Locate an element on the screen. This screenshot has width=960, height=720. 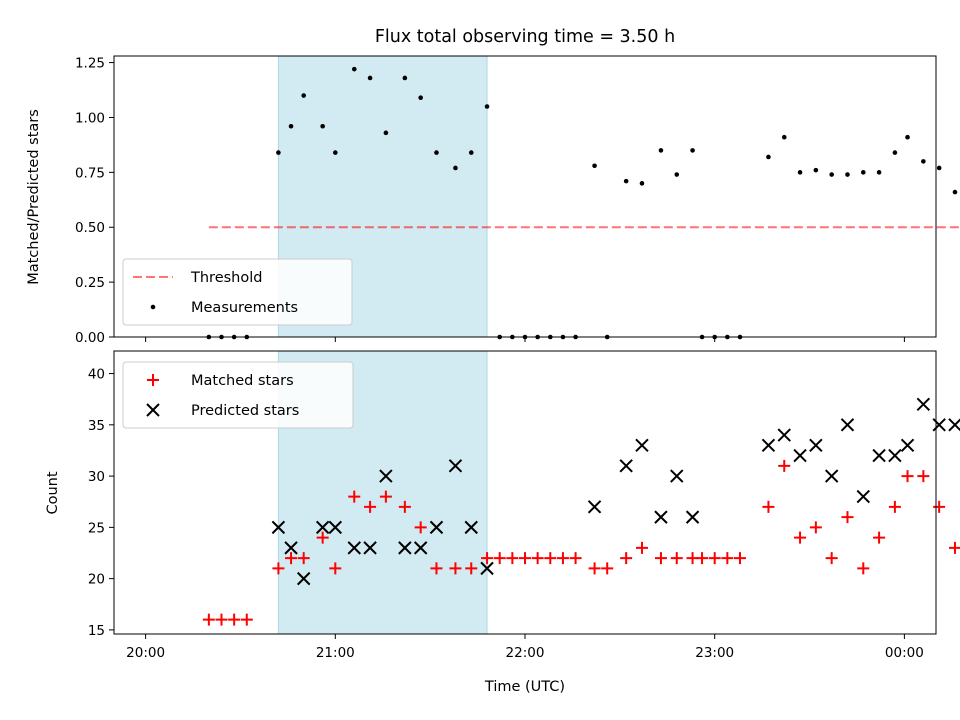
legend-measurements-swatch is located at coordinates (153, 307).